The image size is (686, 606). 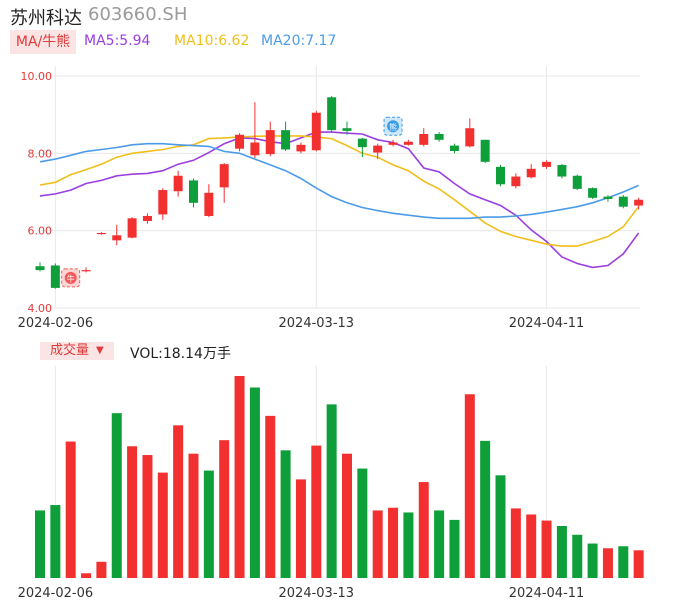 What do you see at coordinates (547, 593) in the screenshot?
I see `x-tick-label: 2024-04-11` at bounding box center [547, 593].